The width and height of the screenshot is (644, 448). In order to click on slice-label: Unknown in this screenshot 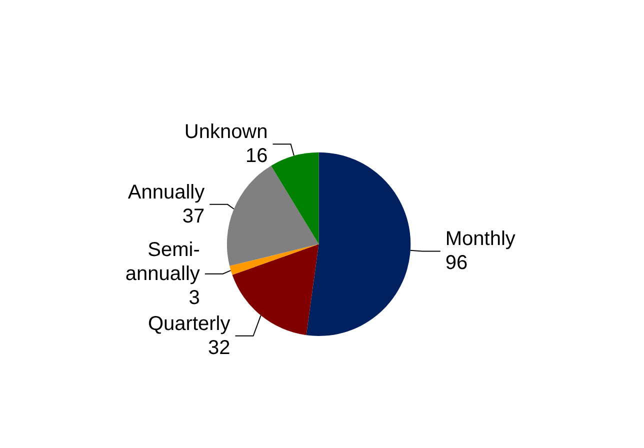, I will do `click(226, 132)`.